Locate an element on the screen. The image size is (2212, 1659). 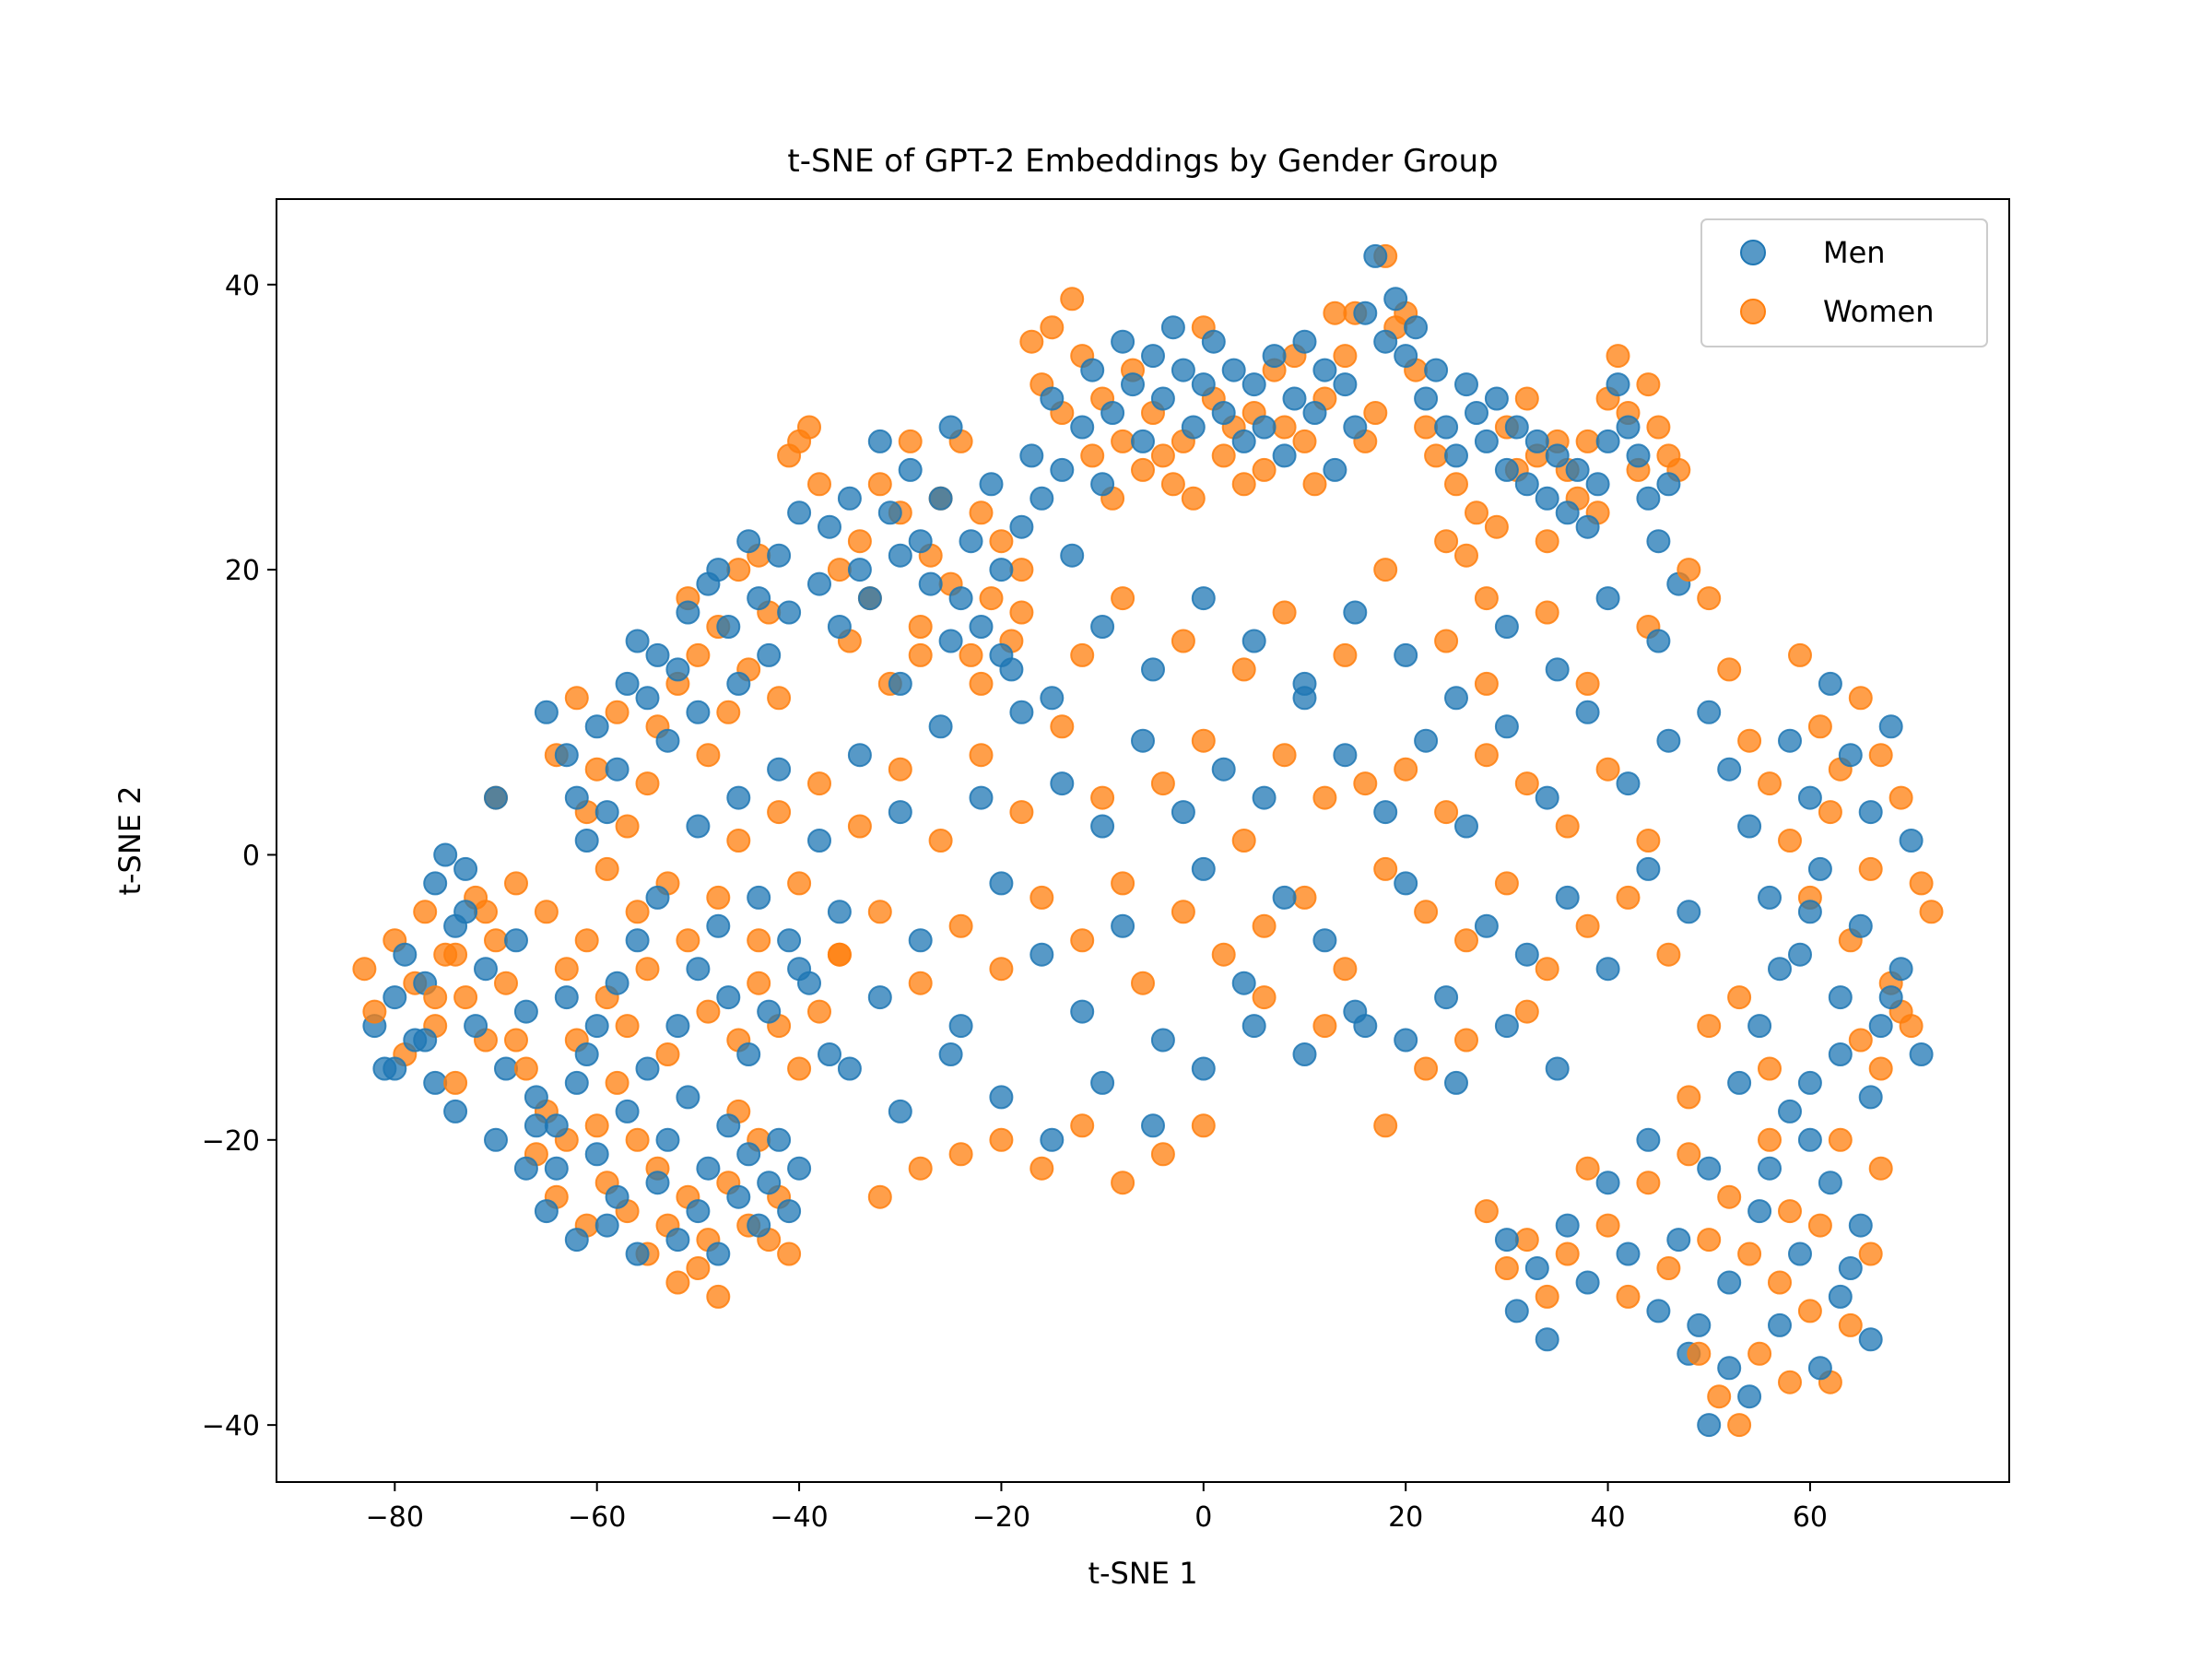
x-tick-label: −40 is located at coordinates (799, 1517).